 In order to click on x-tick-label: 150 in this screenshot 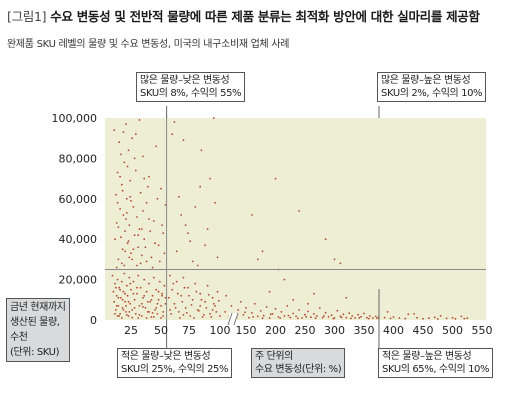, I will do `click(246, 330)`.